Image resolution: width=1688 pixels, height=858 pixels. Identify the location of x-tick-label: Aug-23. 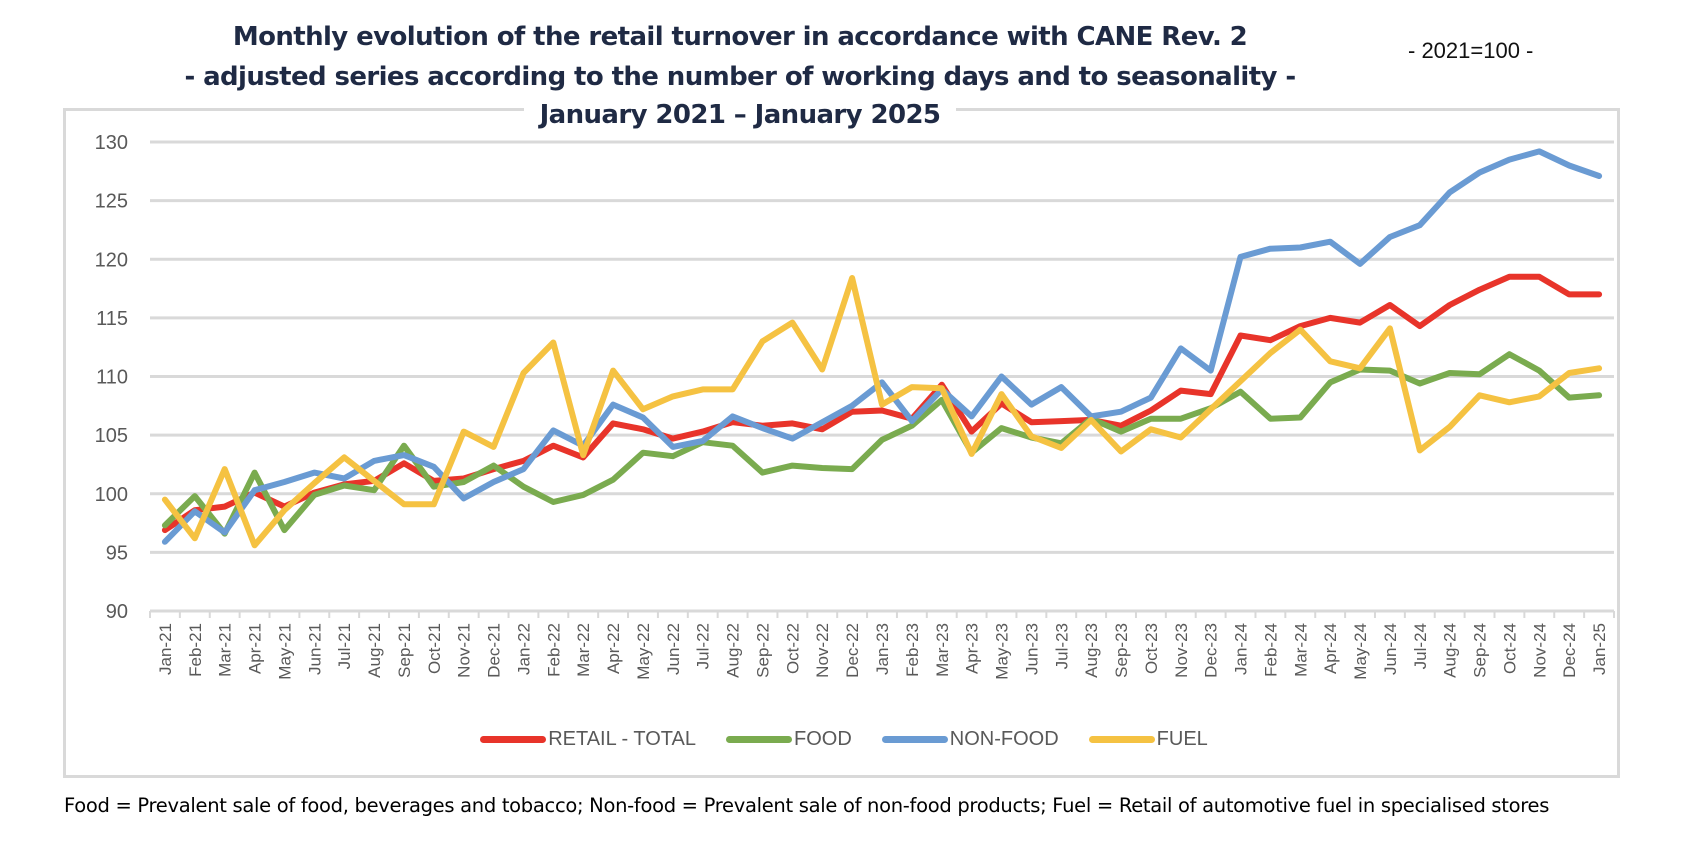
(1091, 650).